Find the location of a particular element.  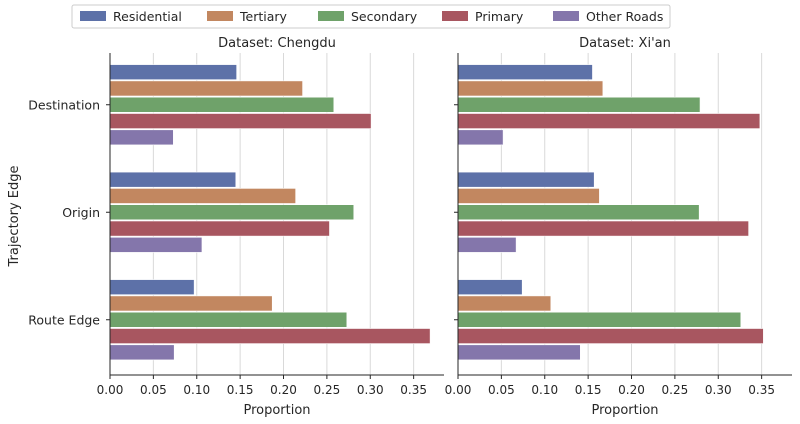

legend-label-residential: Residential is located at coordinates (147, 16).